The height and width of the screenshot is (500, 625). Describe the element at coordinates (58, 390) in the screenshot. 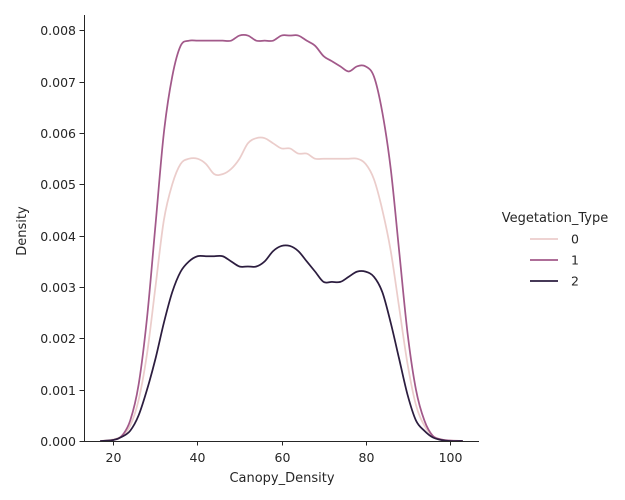

I see `y-tick-label: 0.001` at that location.